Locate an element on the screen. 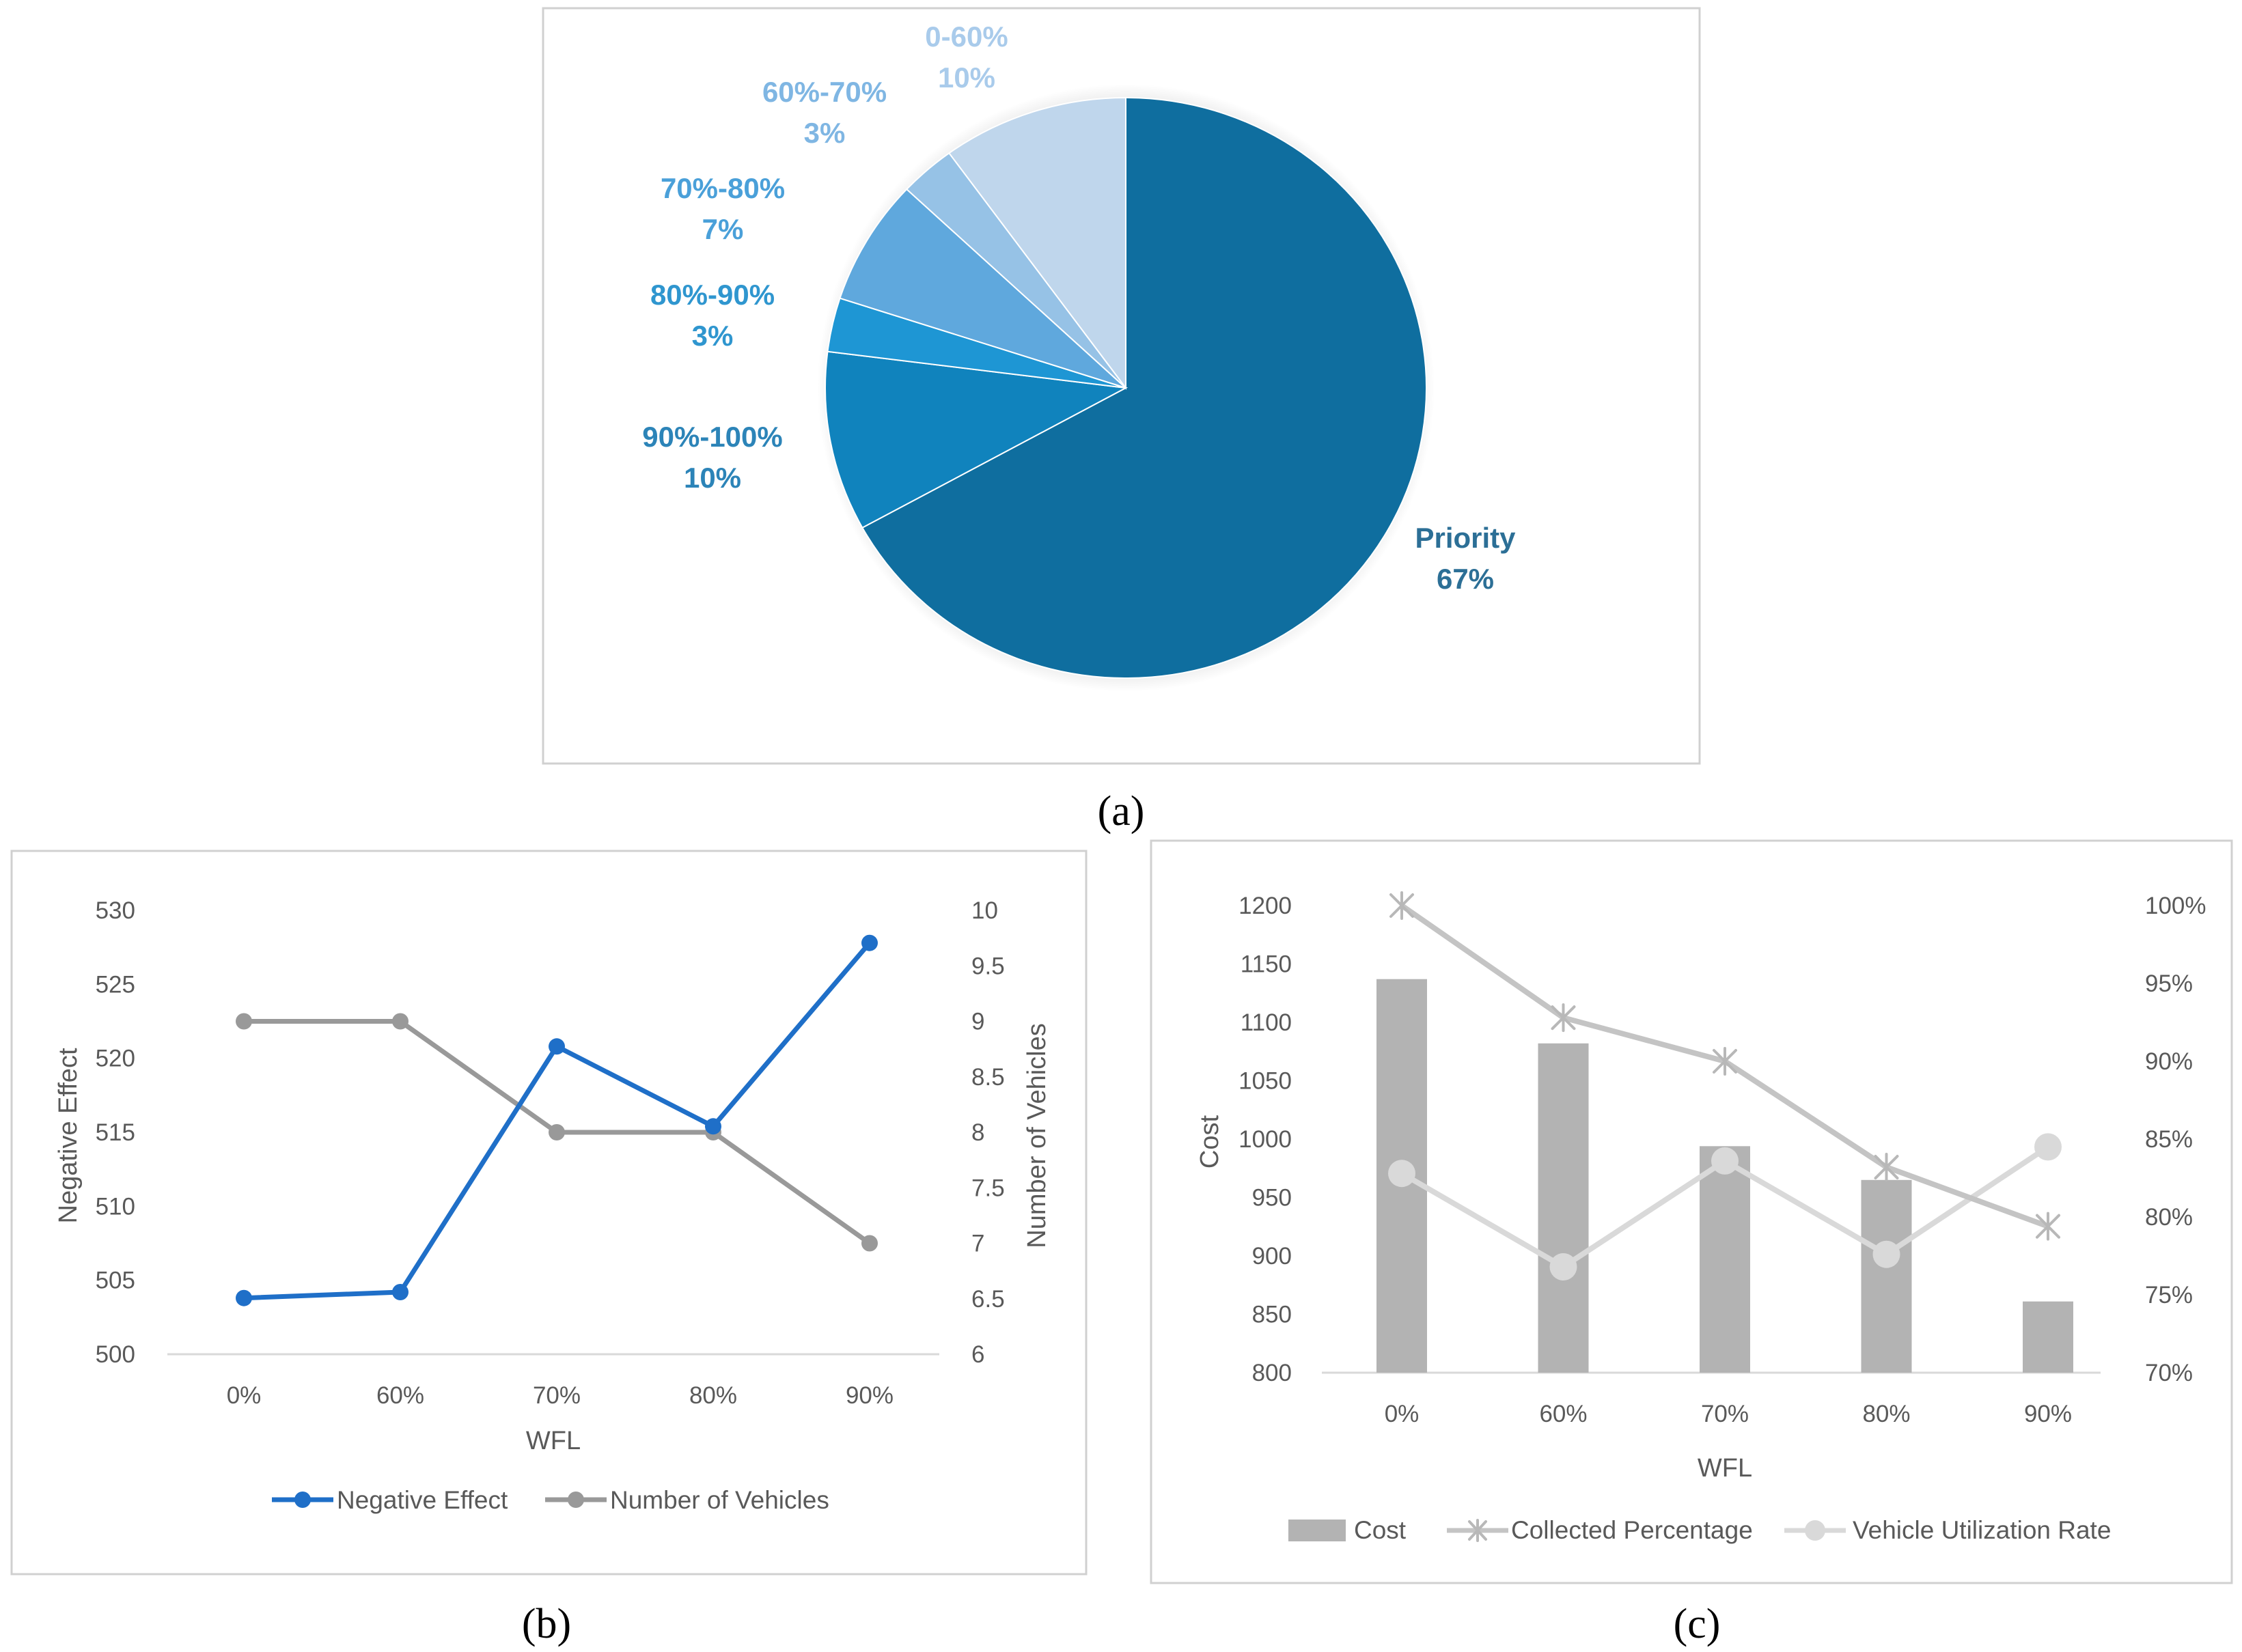  y2-tick-label: 70% is located at coordinates (2169, 1373).